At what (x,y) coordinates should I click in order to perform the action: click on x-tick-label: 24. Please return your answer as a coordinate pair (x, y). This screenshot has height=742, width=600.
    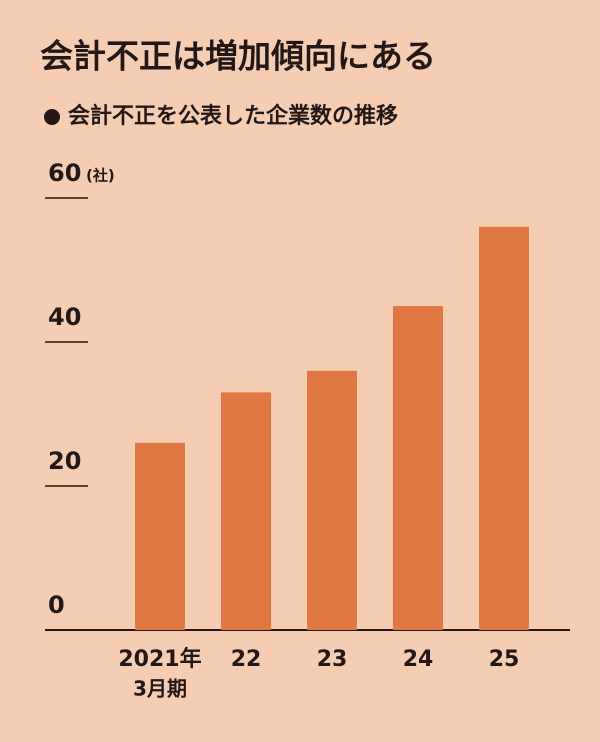
    Looking at the image, I should click on (418, 659).